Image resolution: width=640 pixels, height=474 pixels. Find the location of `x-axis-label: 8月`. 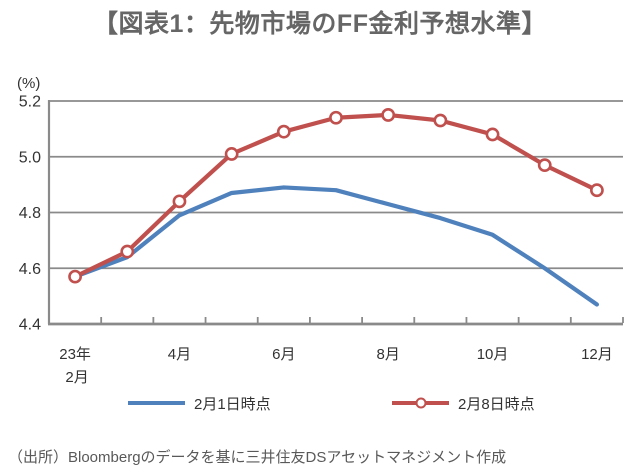

x-axis-label: 8月 is located at coordinates (388, 354).